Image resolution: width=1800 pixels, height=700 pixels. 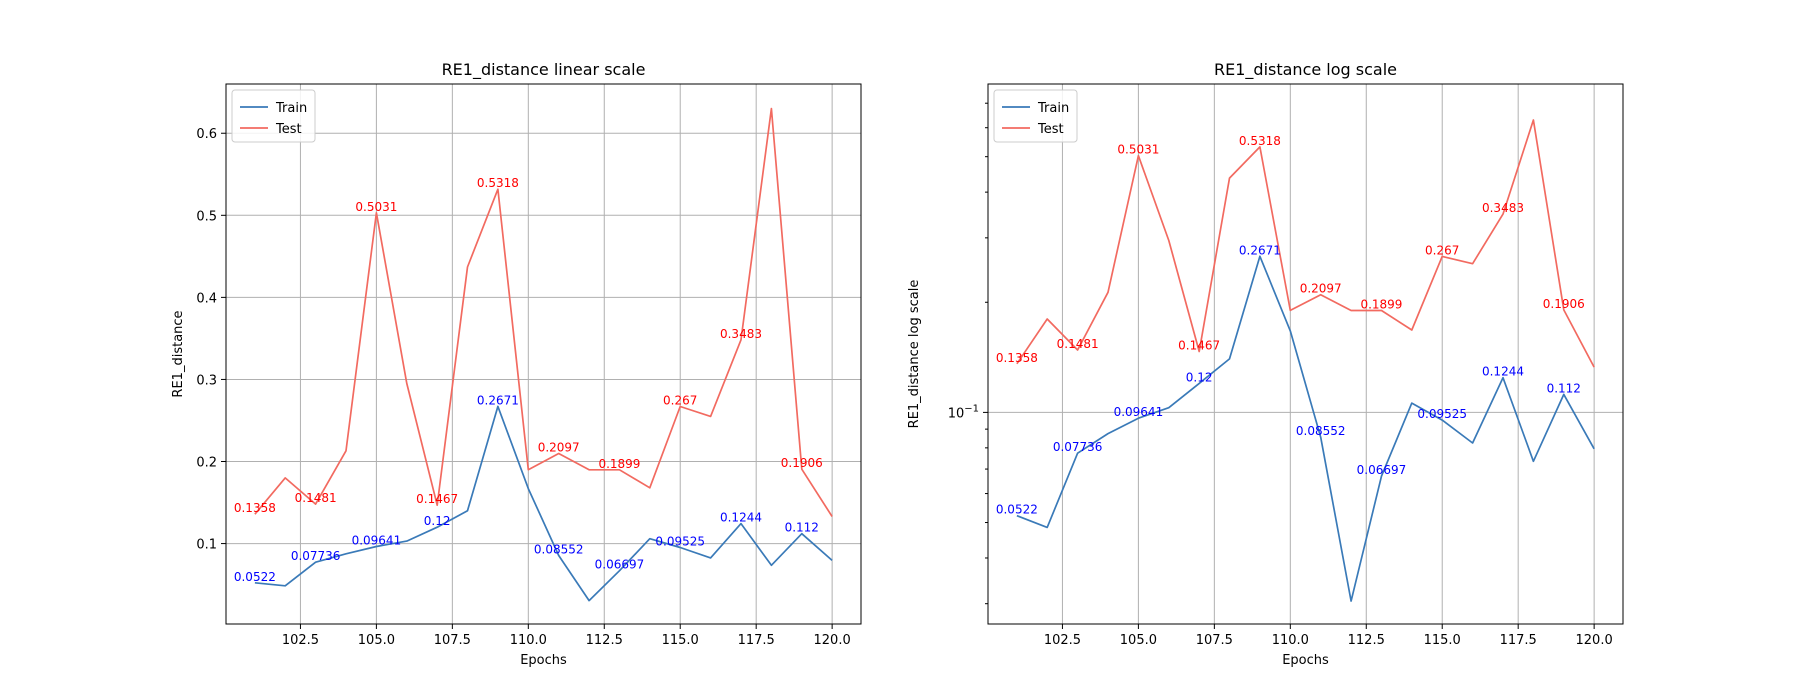 What do you see at coordinates (543, 503) in the screenshot?
I see `series-line-train` at bounding box center [543, 503].